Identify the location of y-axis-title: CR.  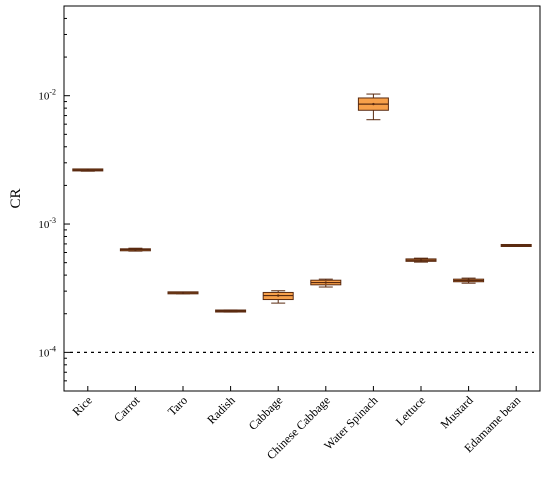
(16, 198).